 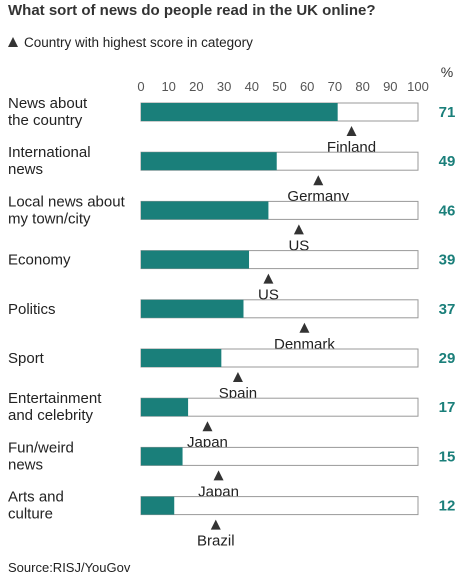 What do you see at coordinates (447, 112) in the screenshot?
I see `value-label: 71` at bounding box center [447, 112].